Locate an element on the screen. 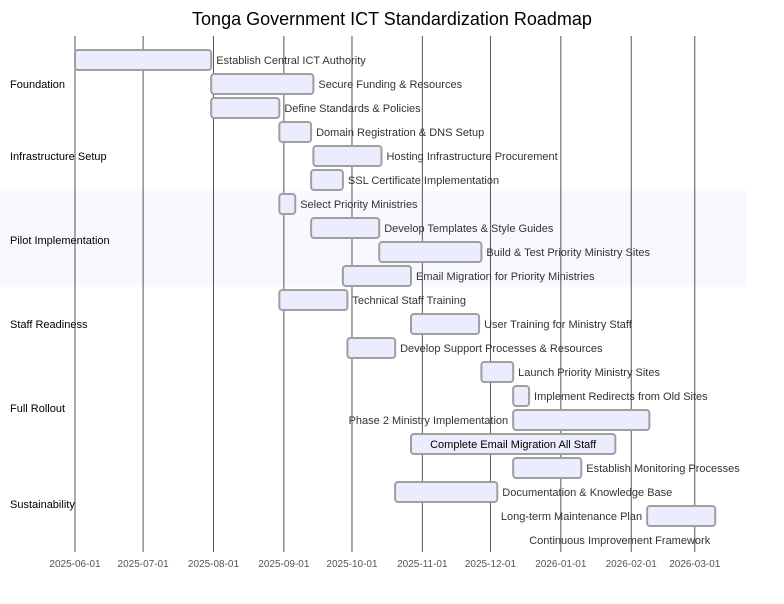 The image size is (784, 604). task-label-domain-registration-and-dns-setup: Domain Registration & DNS Setup is located at coordinates (400, 133).